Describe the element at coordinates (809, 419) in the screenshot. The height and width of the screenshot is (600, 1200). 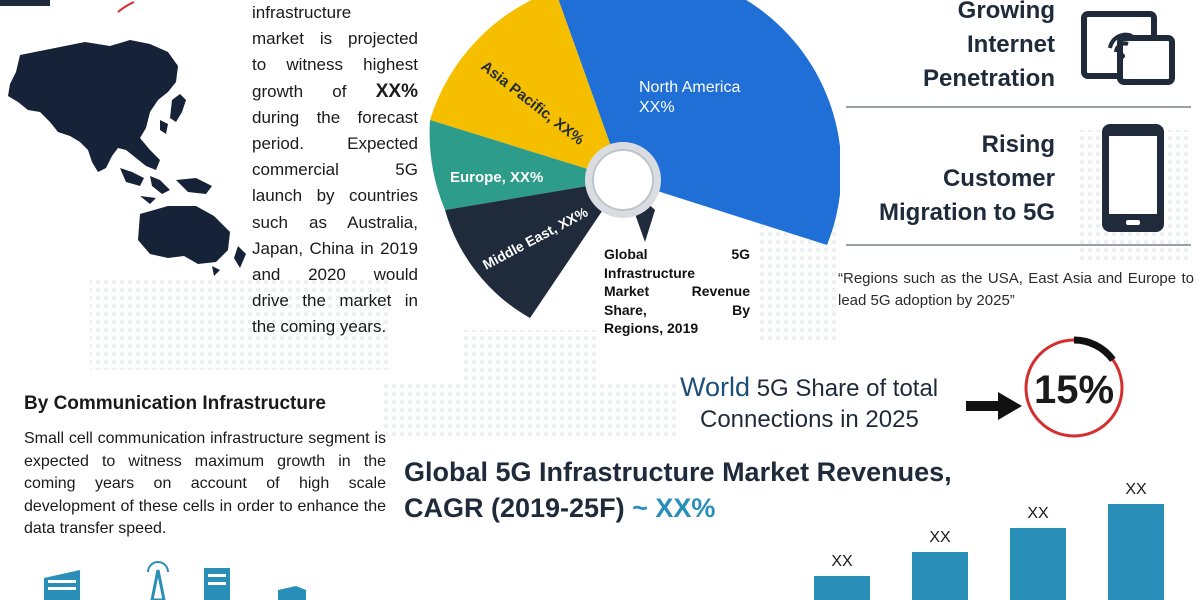
I see `world-share-line2: Connections in 2025` at that location.